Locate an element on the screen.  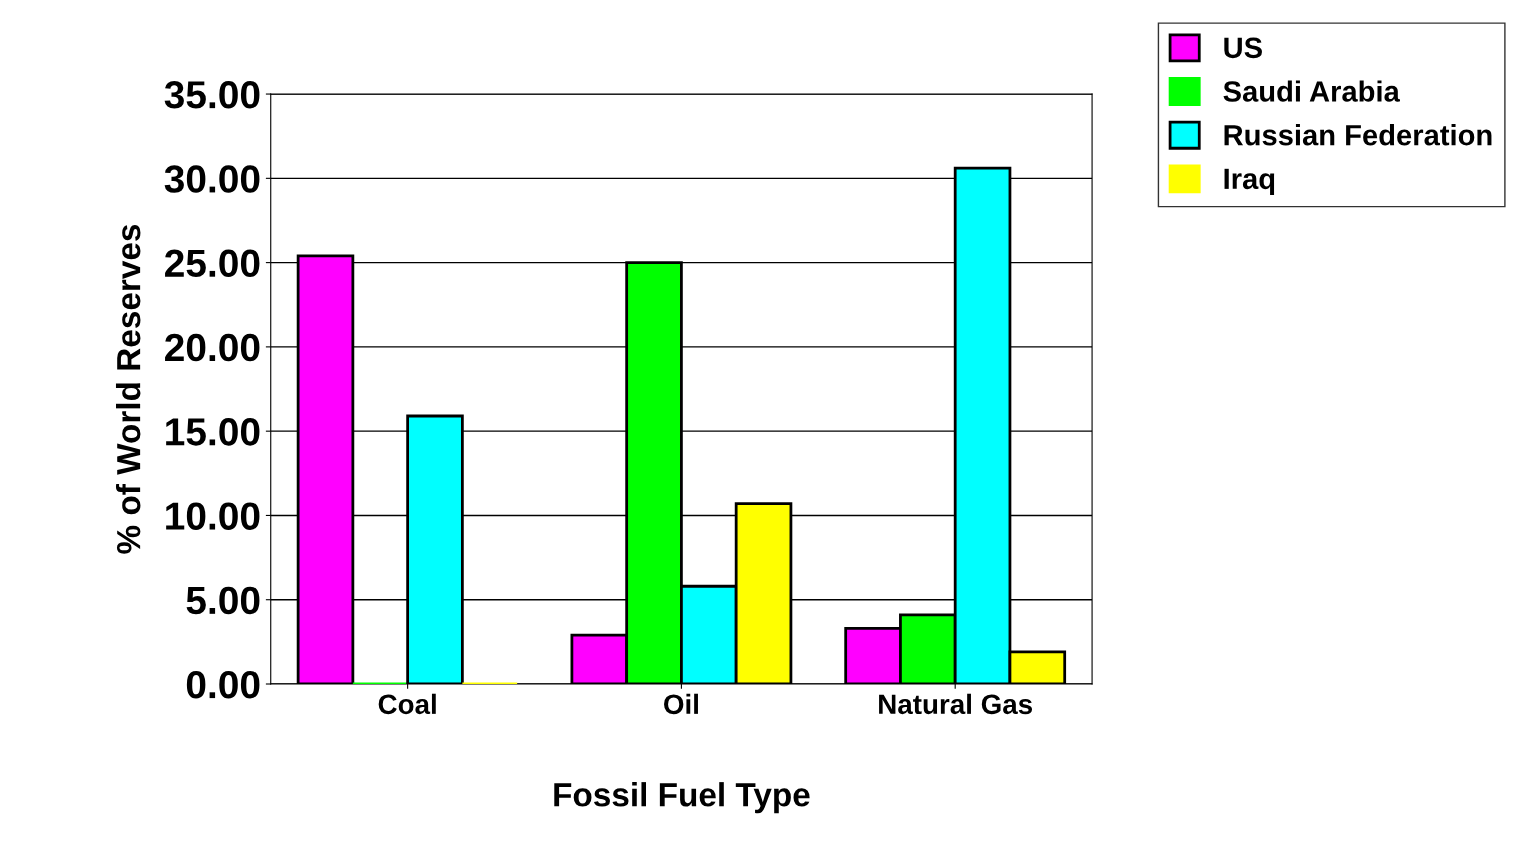
legend-label: Russian Federation is located at coordinates (1358, 135).